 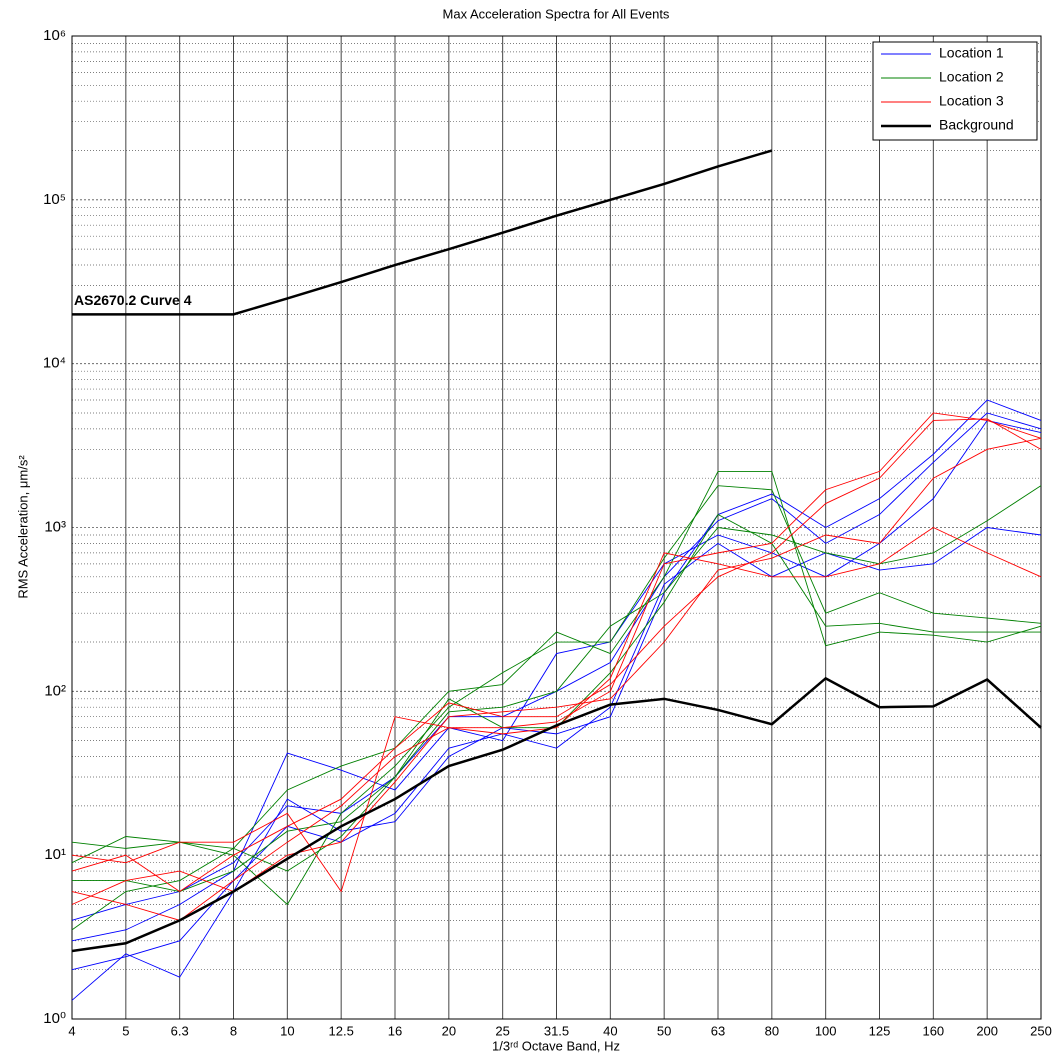 What do you see at coordinates (55, 854) in the screenshot?
I see `y-tick-label: 10¹` at bounding box center [55, 854].